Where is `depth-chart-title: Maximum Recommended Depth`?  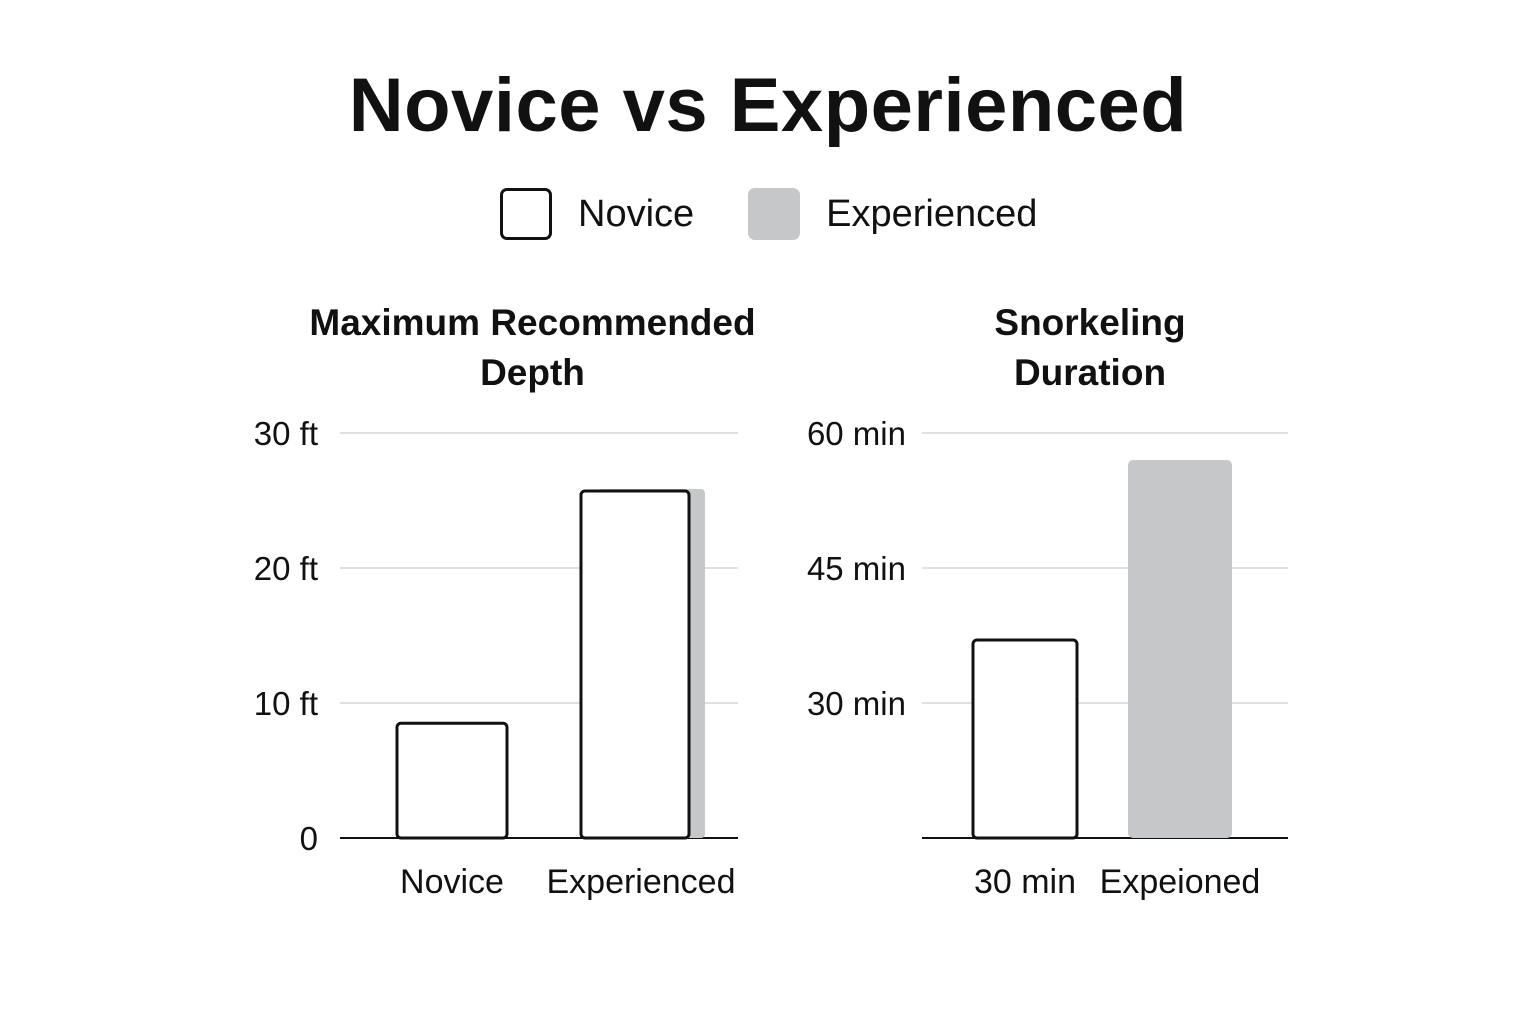
depth-chart-title: Maximum Recommended Depth is located at coordinates (532, 347).